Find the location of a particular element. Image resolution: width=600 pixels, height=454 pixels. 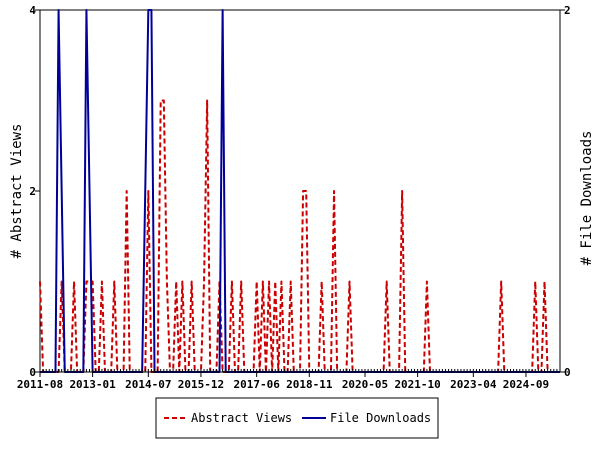

x-tick-label: 2021-10 is located at coordinates (417, 384).